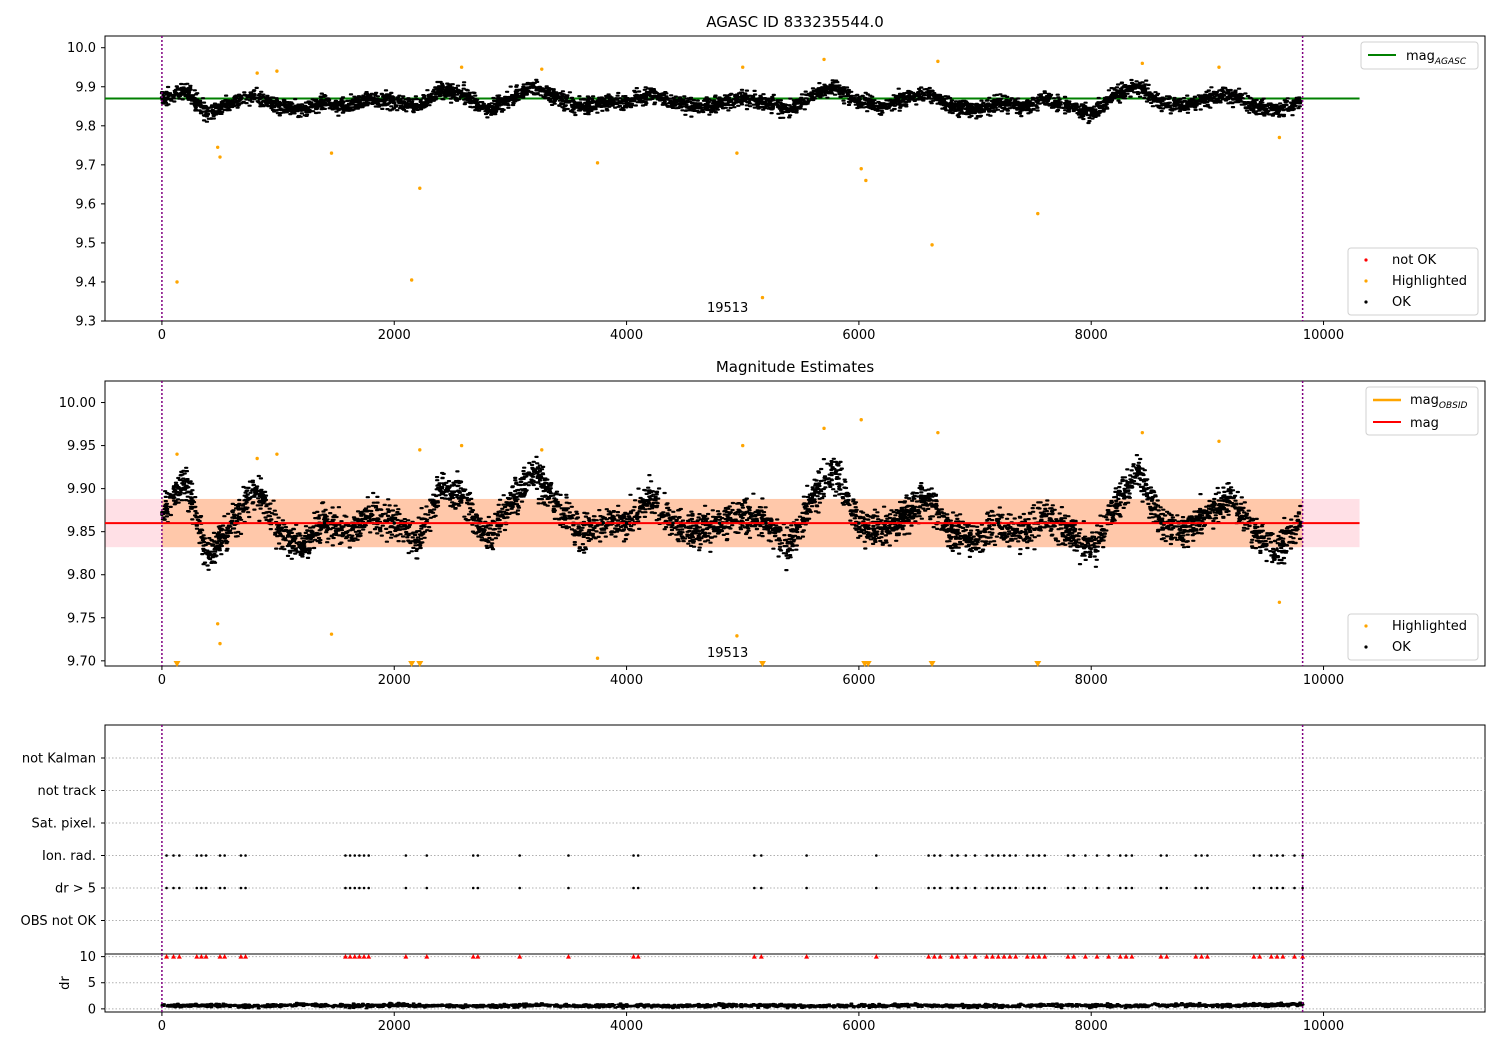 This screenshot has width=1500, height=1050. I want to click on obsid-boundaries, so click(732, 983).